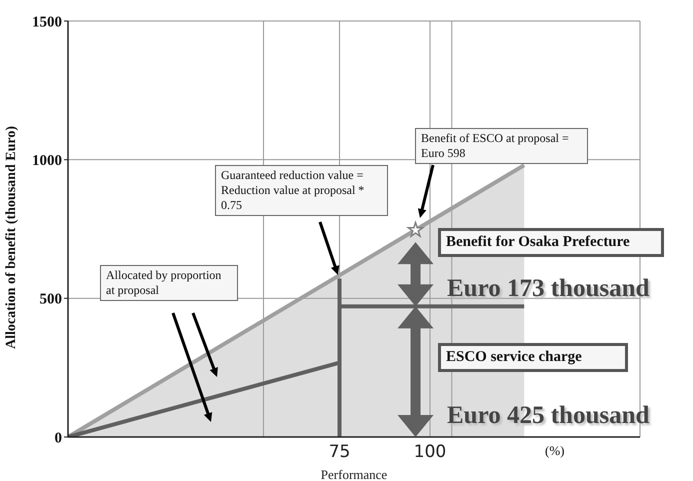  Describe the element at coordinates (548, 289) in the screenshot. I see `annotation: Euro 173 thousand` at that location.